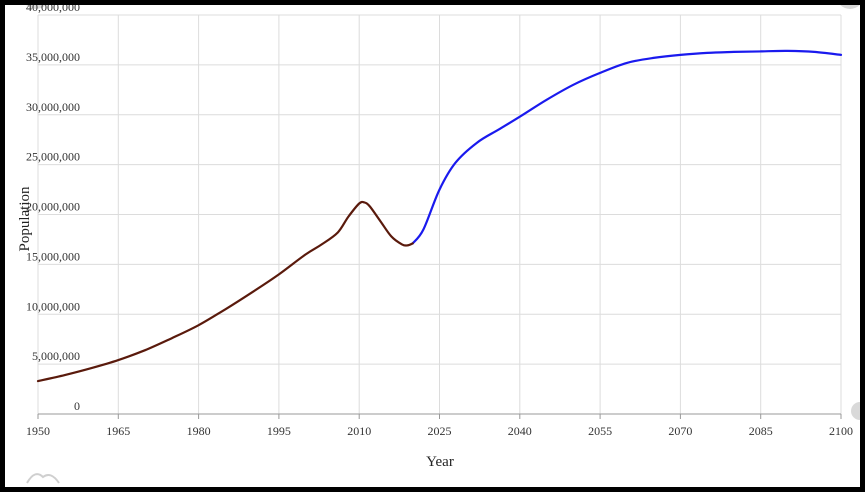  What do you see at coordinates (600, 431) in the screenshot?
I see `x-tick-label: 2055` at bounding box center [600, 431].